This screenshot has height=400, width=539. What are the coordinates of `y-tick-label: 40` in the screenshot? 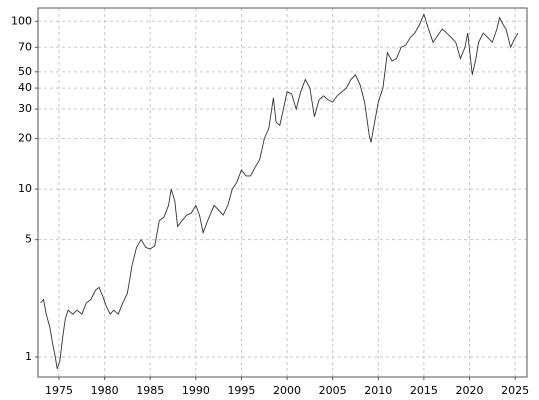 It's located at (25, 87).